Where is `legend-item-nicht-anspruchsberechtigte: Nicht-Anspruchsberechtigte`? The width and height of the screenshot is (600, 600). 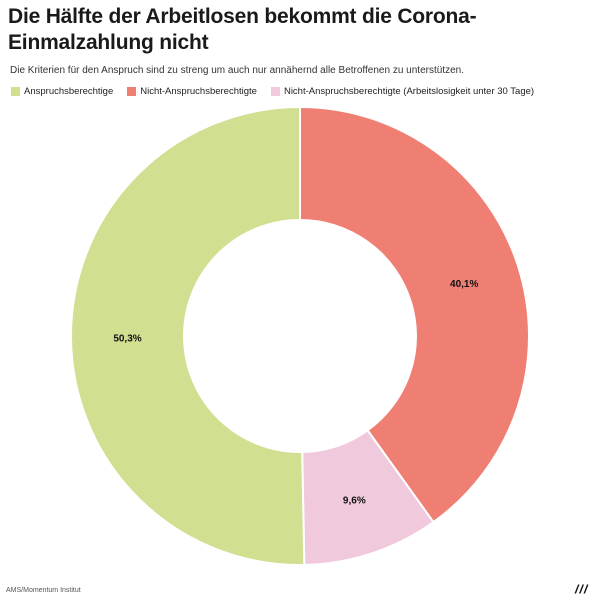
legend-item-nicht-anspruchsberechtigte: Nicht-Anspruchsberechtigte is located at coordinates (192, 91).